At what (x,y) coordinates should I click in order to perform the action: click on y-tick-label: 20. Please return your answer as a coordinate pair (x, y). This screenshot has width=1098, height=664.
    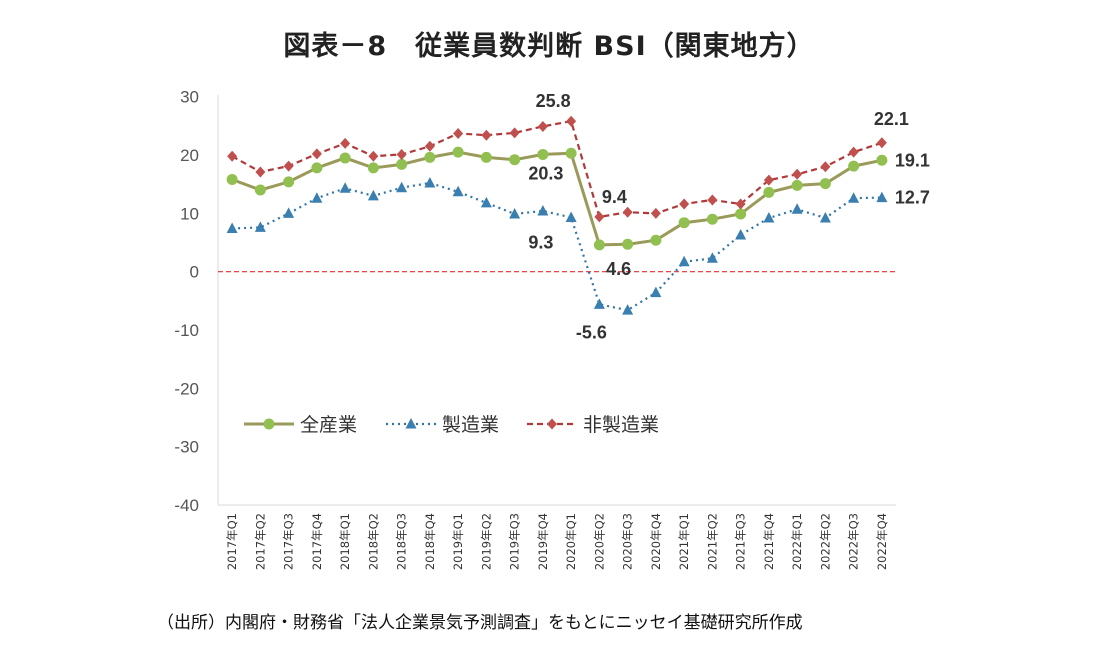
    Looking at the image, I should click on (189, 155).